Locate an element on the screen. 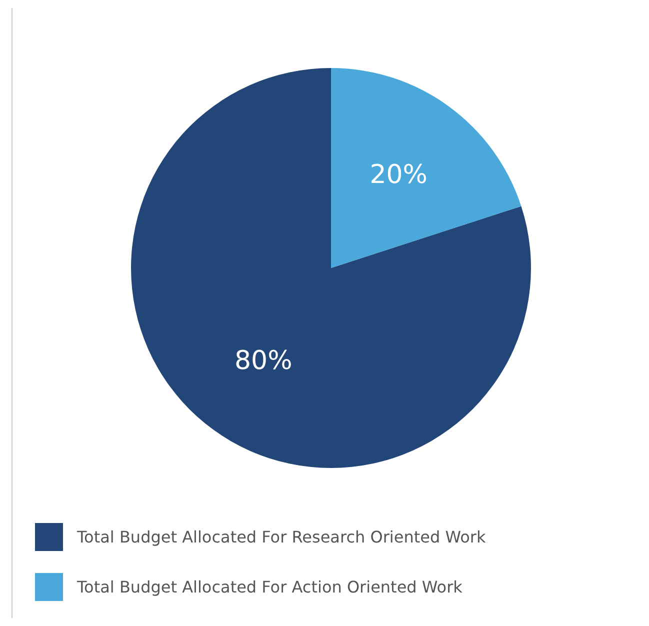 The image size is (649, 626). legend-label: Total Budget Allocated For Research Oriented Work is located at coordinates (281, 537).